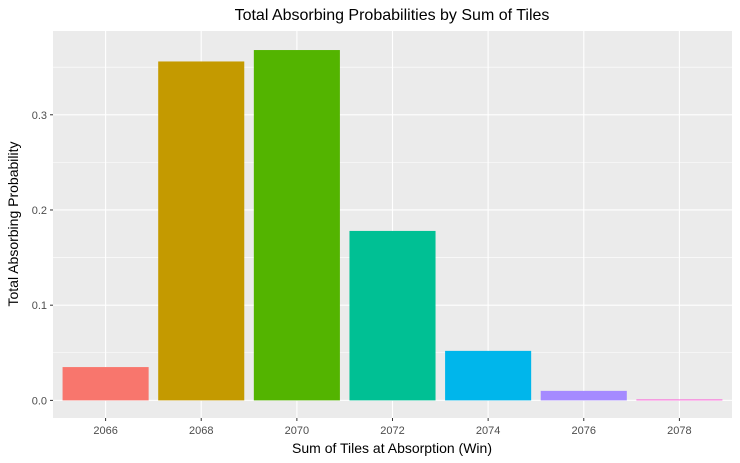 This screenshot has height=463, width=740. Describe the element at coordinates (296, 225) in the screenshot. I see `bar-2070` at that location.